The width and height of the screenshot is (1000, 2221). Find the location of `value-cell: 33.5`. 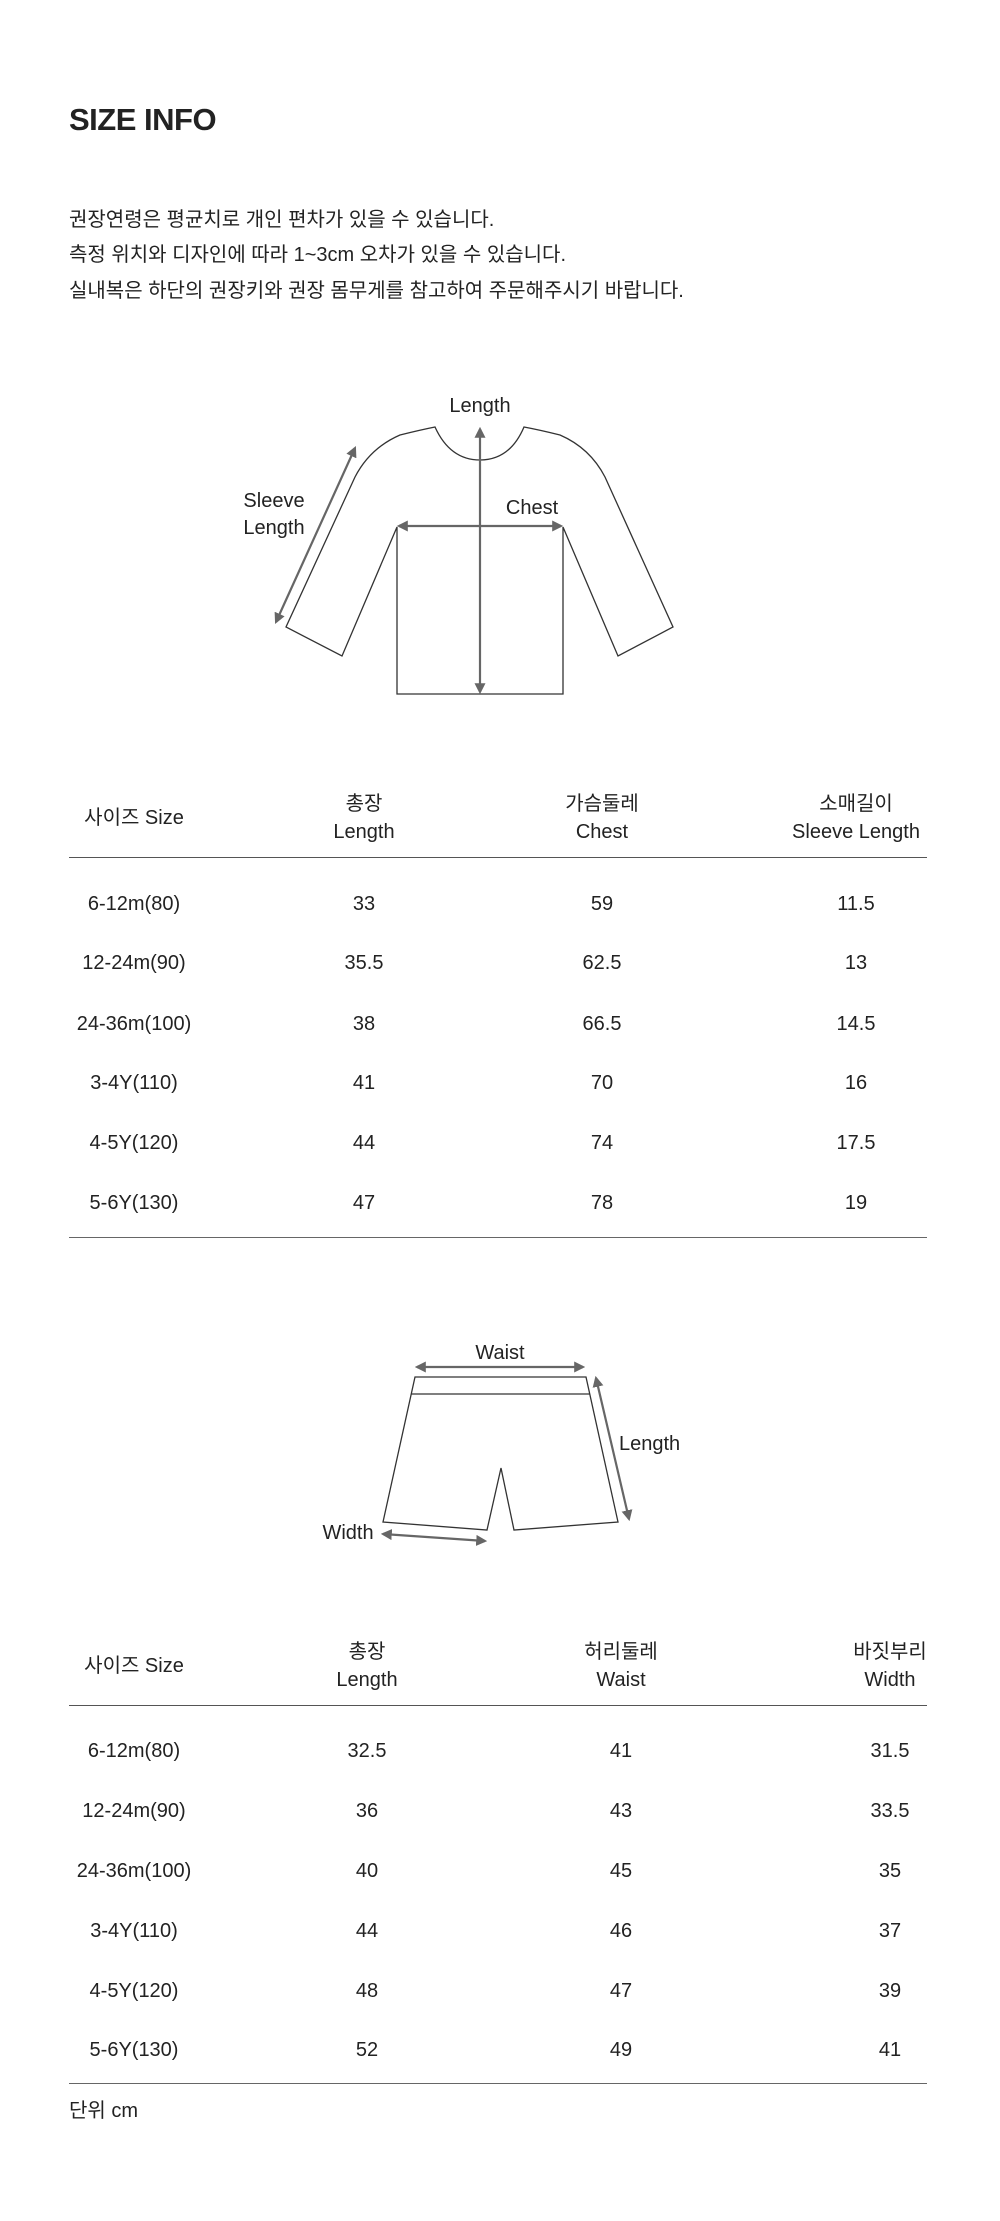

value-cell: 33.5 is located at coordinates (890, 1811).